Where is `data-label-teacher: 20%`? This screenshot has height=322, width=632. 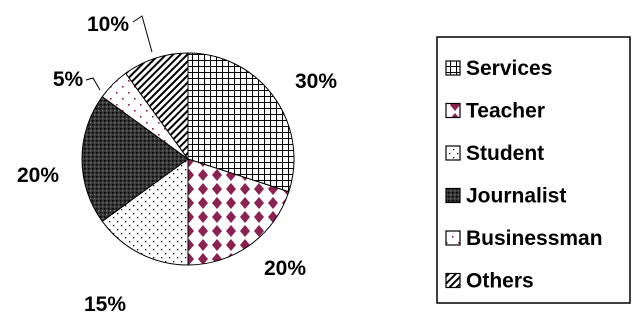 data-label-teacher: 20% is located at coordinates (285, 268).